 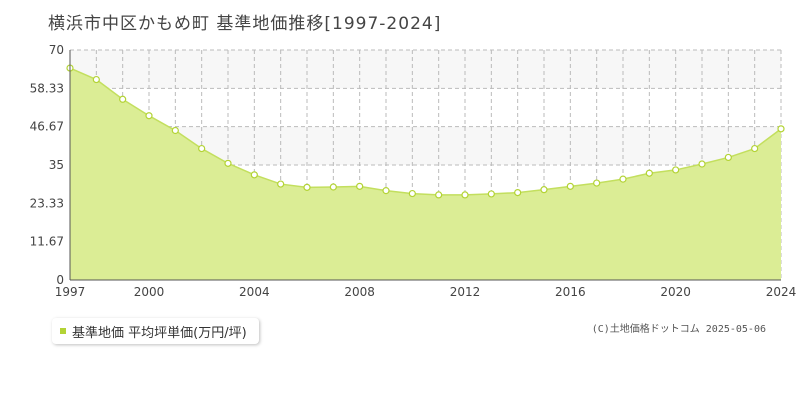 What do you see at coordinates (60, 280) in the screenshot?
I see `y-tick-label: 0` at bounding box center [60, 280].